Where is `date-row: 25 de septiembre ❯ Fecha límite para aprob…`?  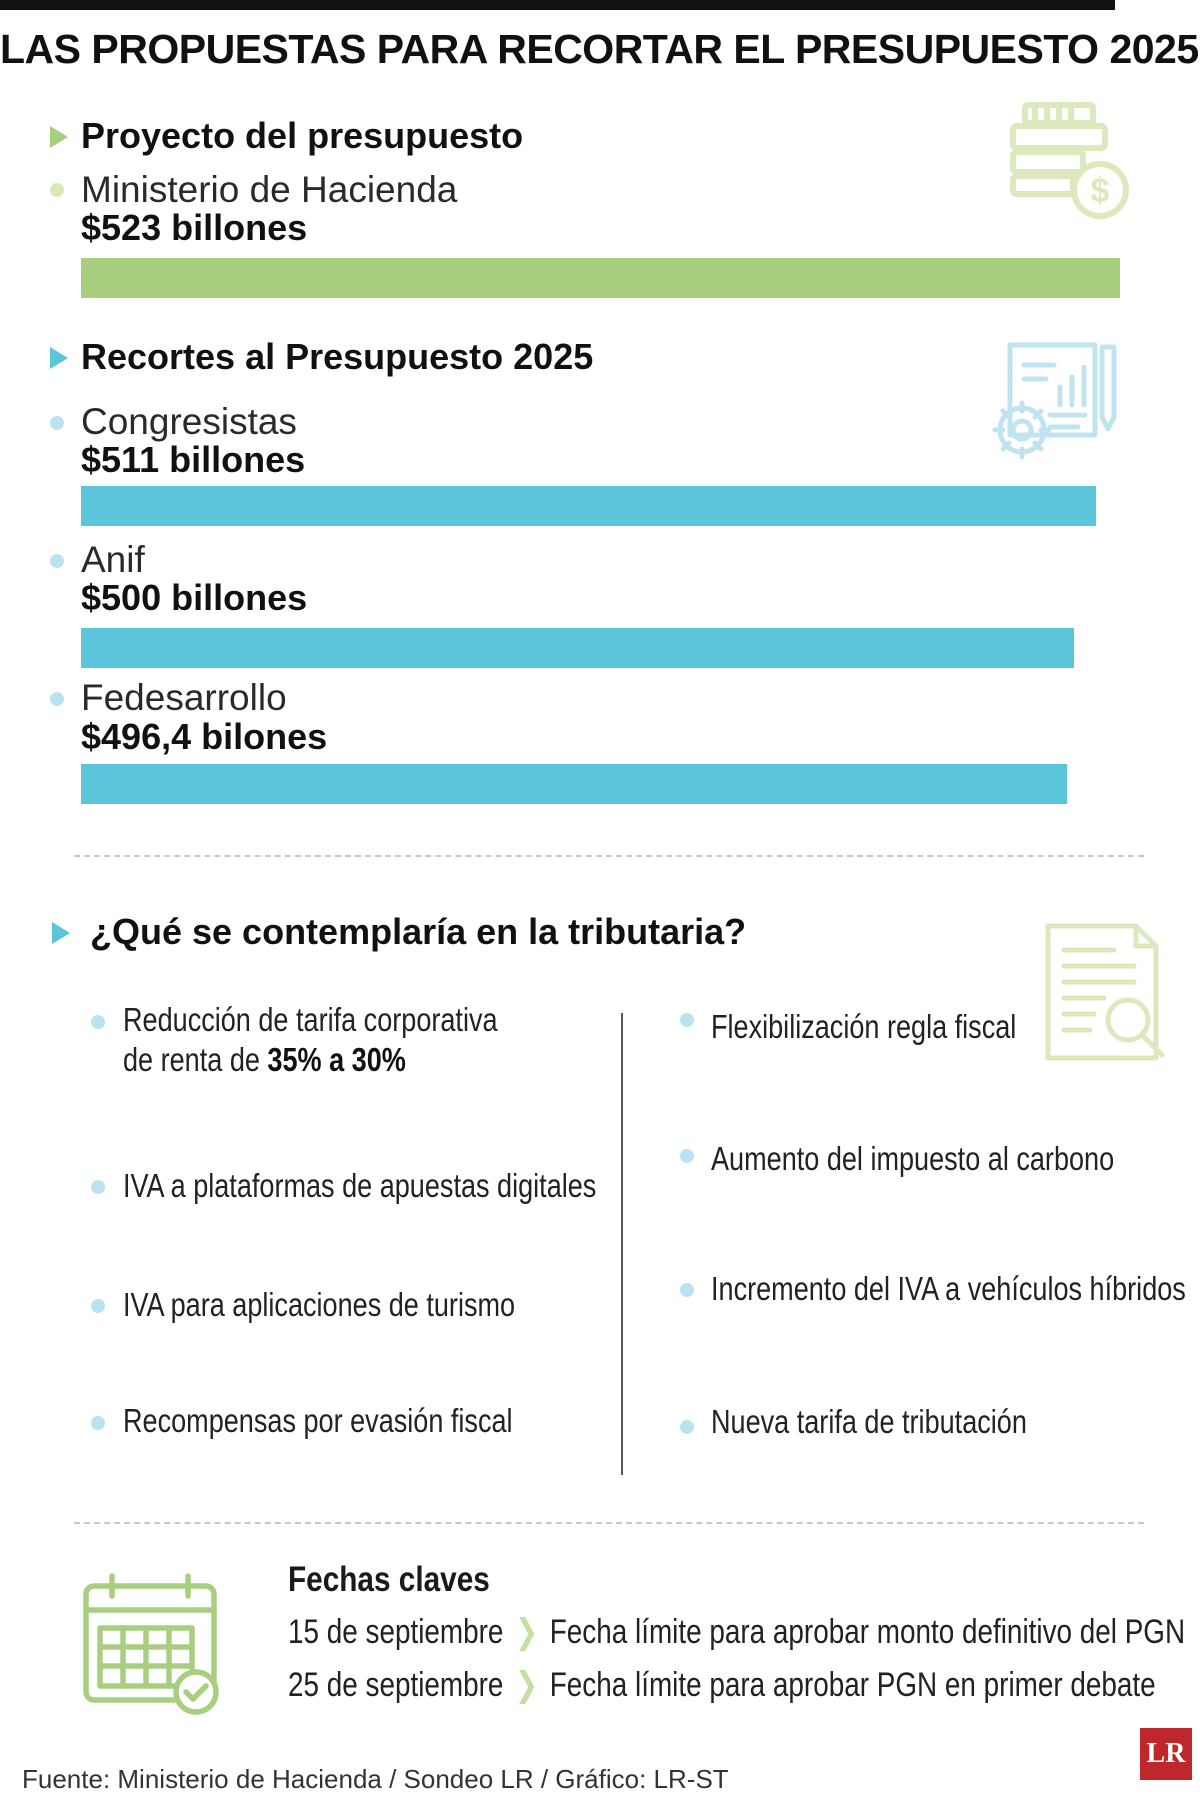
date-row: 25 de septiembre ❯ Fecha límite para aprob… is located at coordinates (722, 1685).